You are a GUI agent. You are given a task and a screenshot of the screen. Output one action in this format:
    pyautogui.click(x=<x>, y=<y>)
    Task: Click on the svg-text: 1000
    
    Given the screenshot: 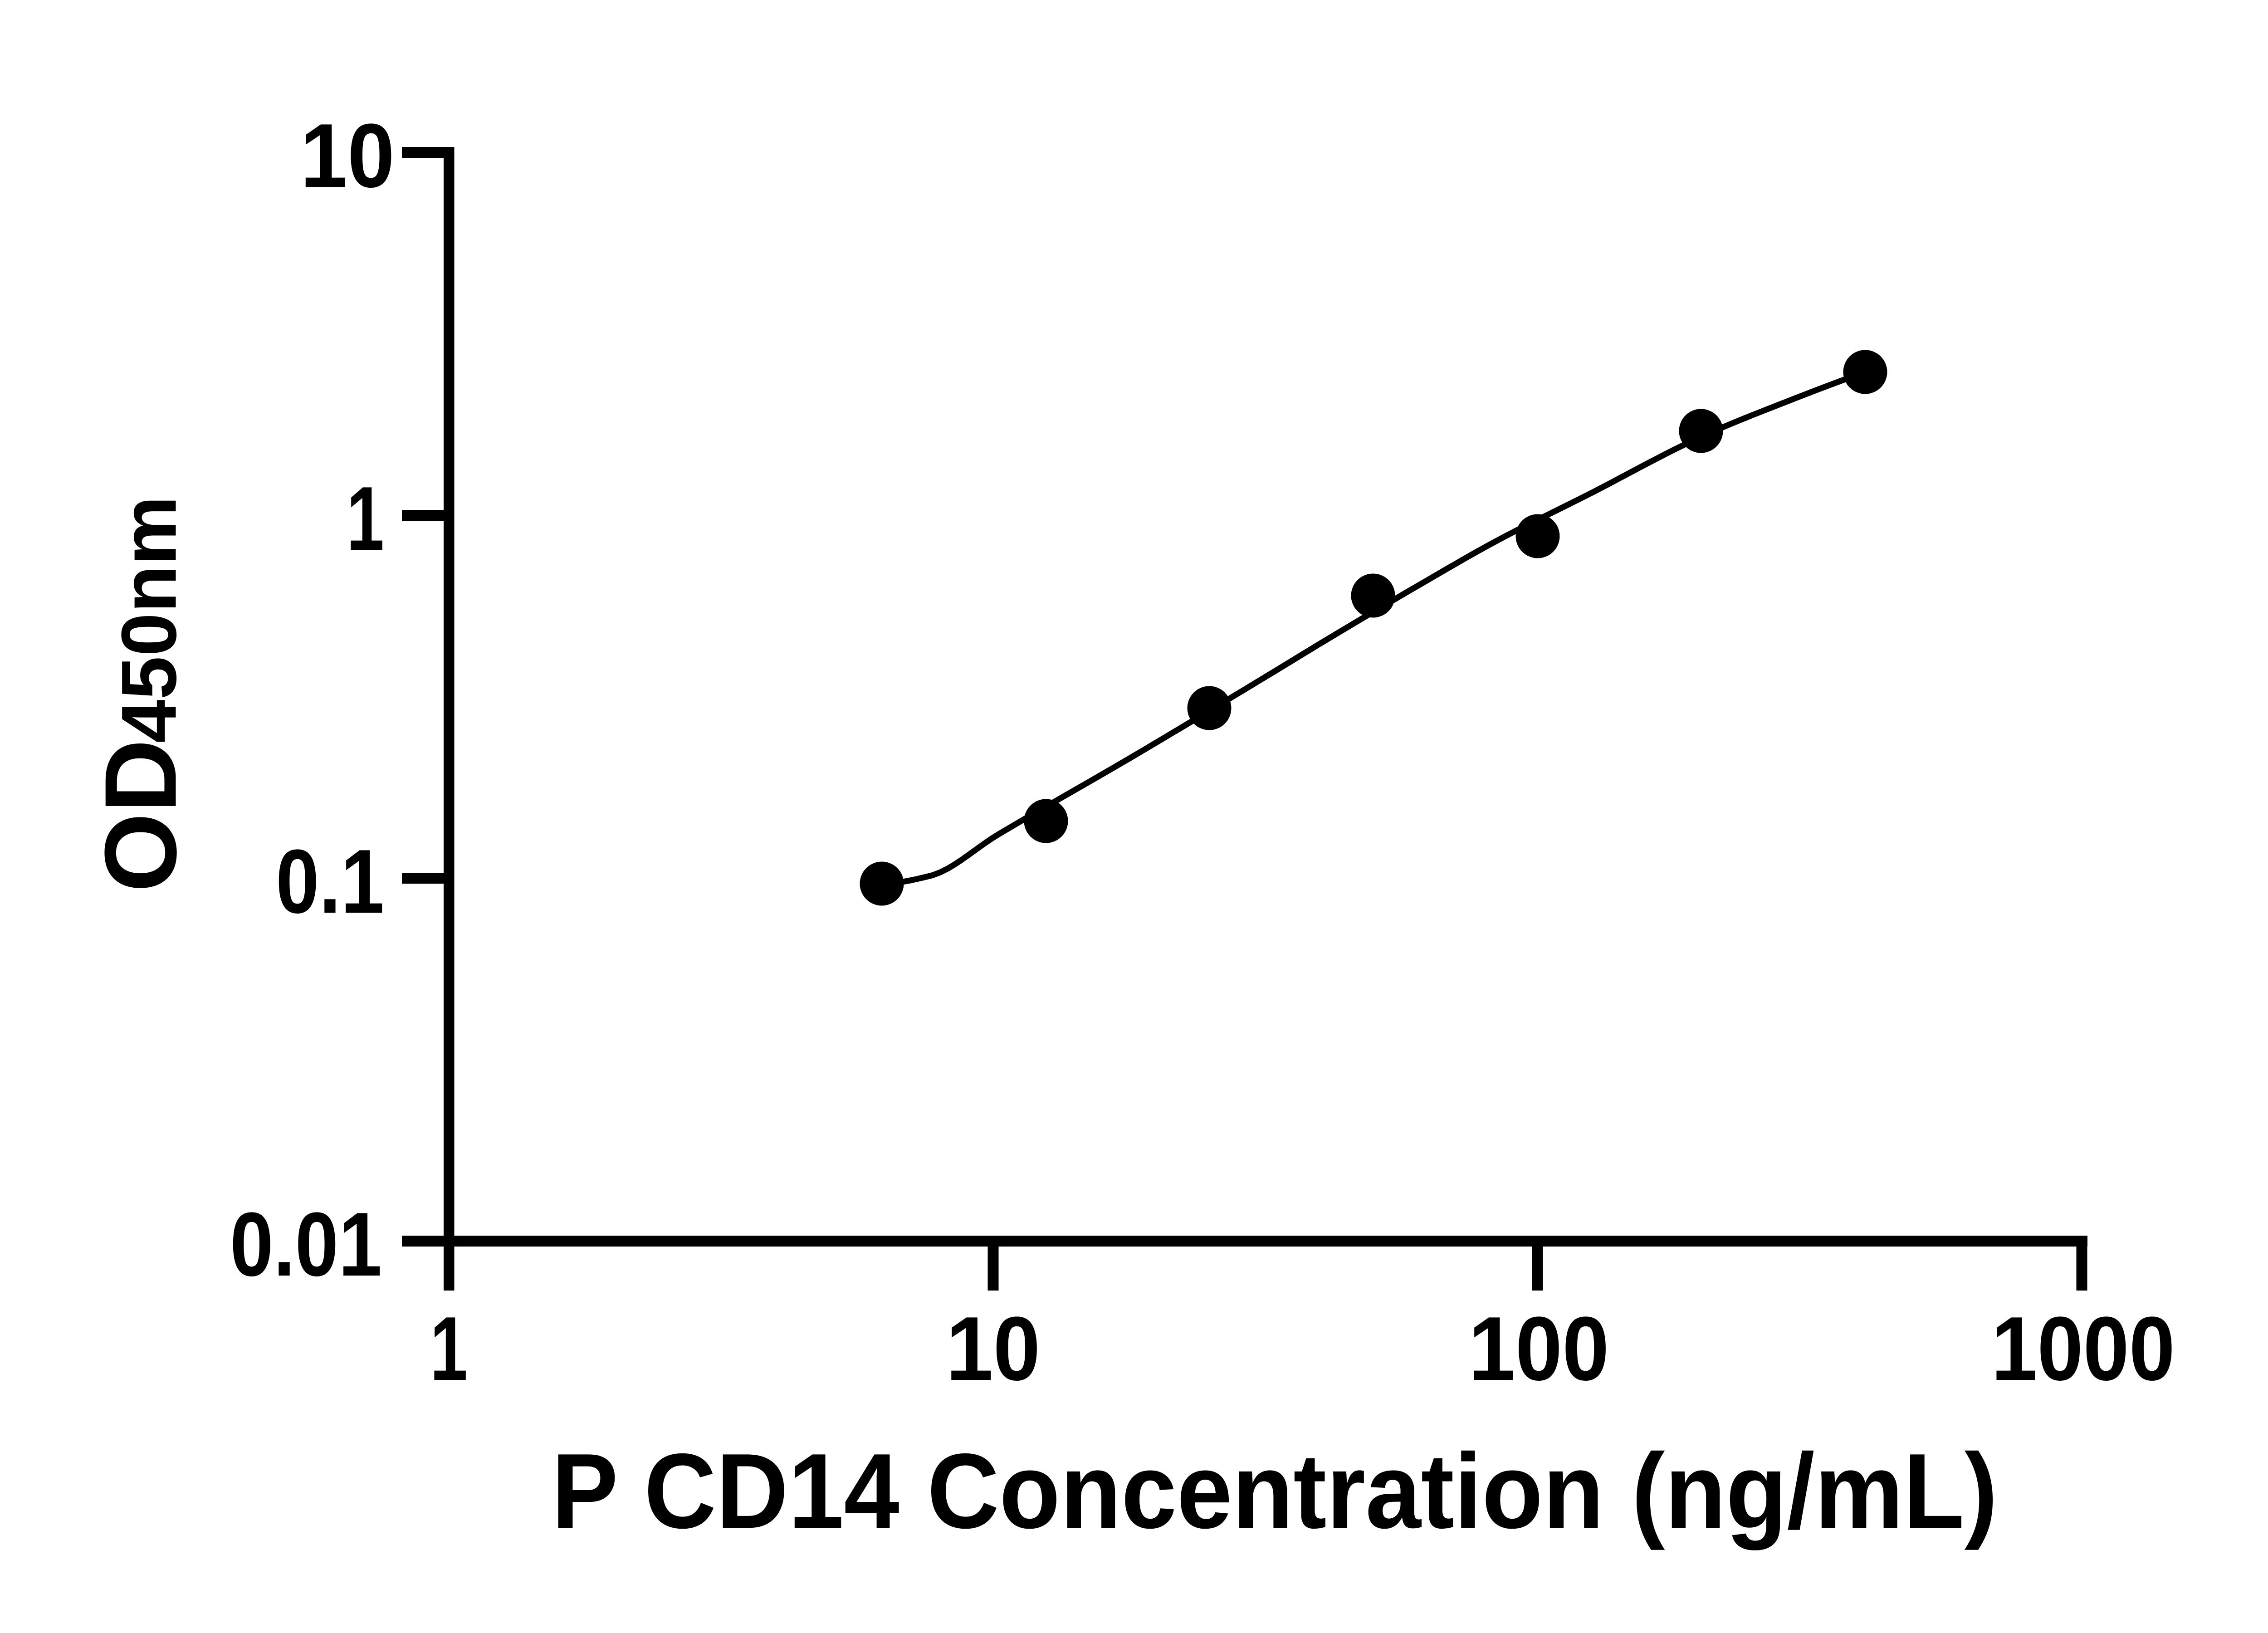 What is the action you would take?
    pyautogui.click(x=2083, y=1348)
    